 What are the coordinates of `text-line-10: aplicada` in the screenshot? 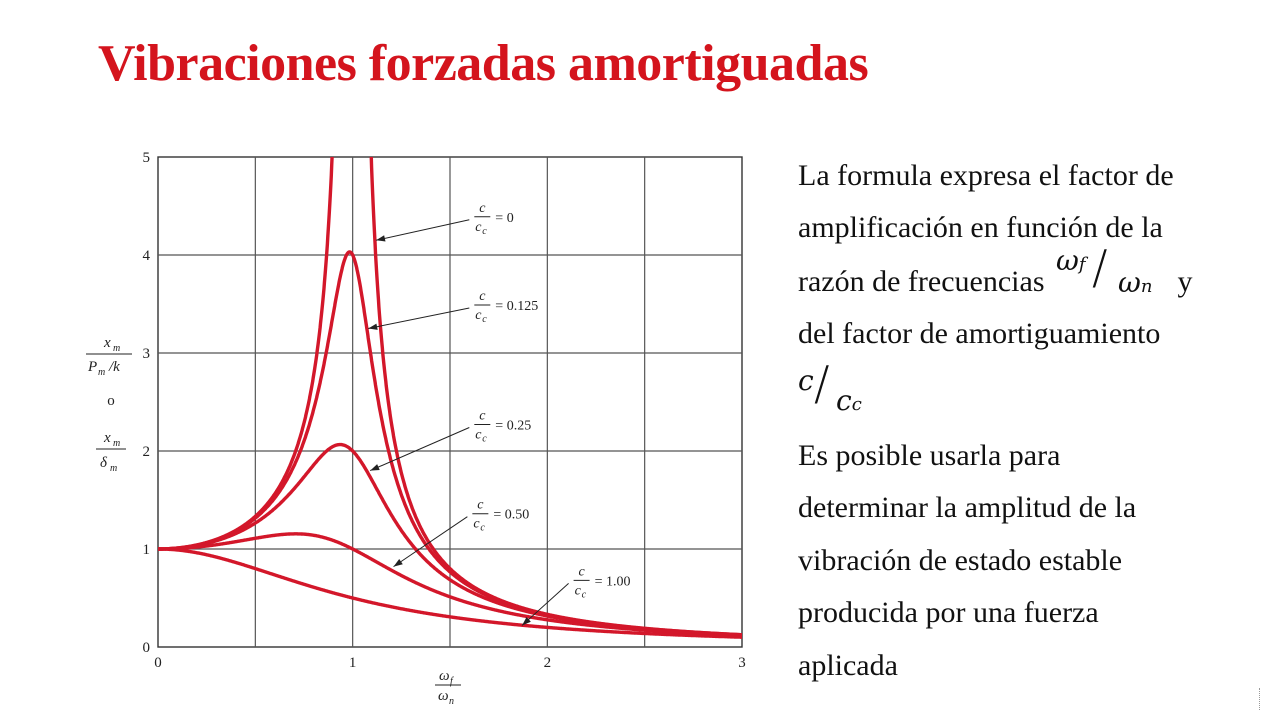 It's located at (848, 665).